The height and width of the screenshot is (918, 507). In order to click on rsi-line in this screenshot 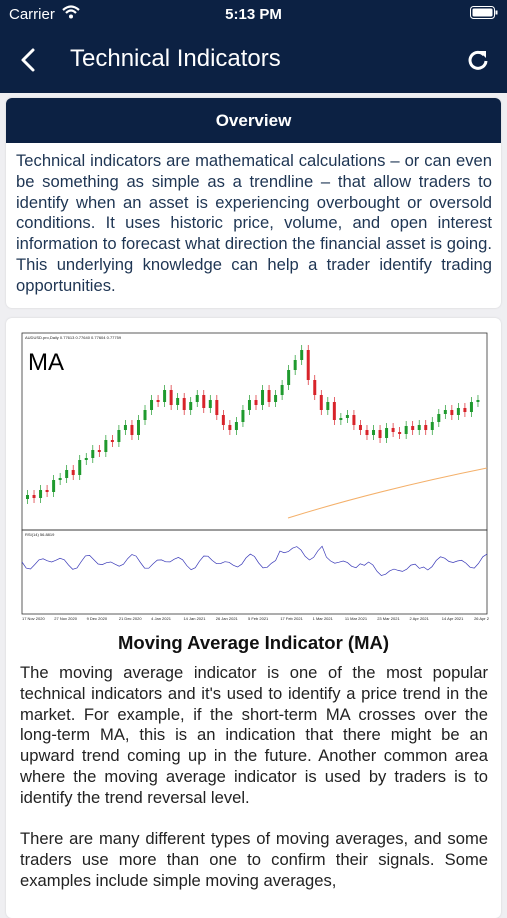, I will do `click(254, 560)`.